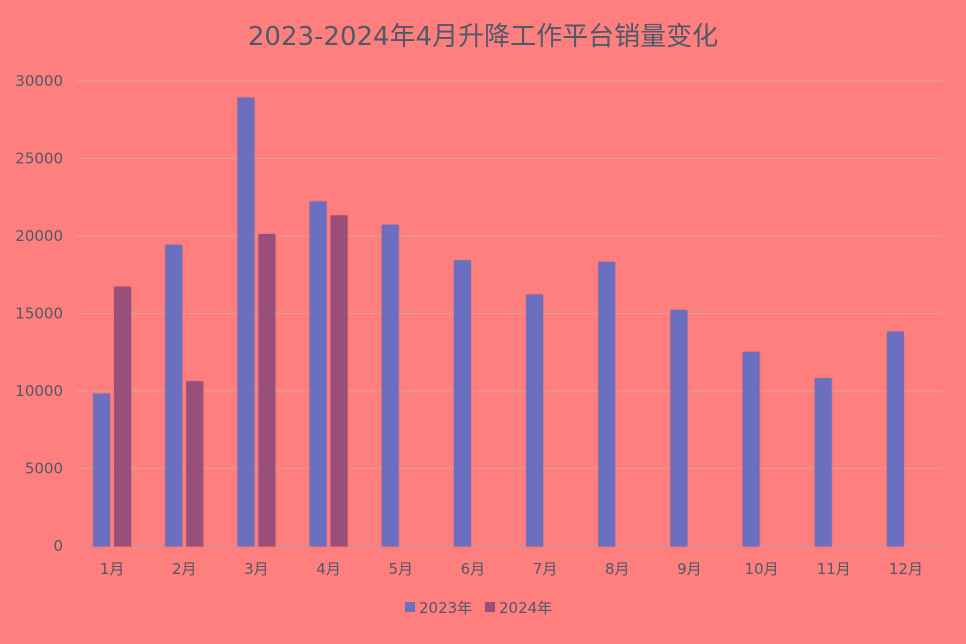 The height and width of the screenshot is (644, 966). I want to click on legend: 2023年 2024年, so click(478, 608).